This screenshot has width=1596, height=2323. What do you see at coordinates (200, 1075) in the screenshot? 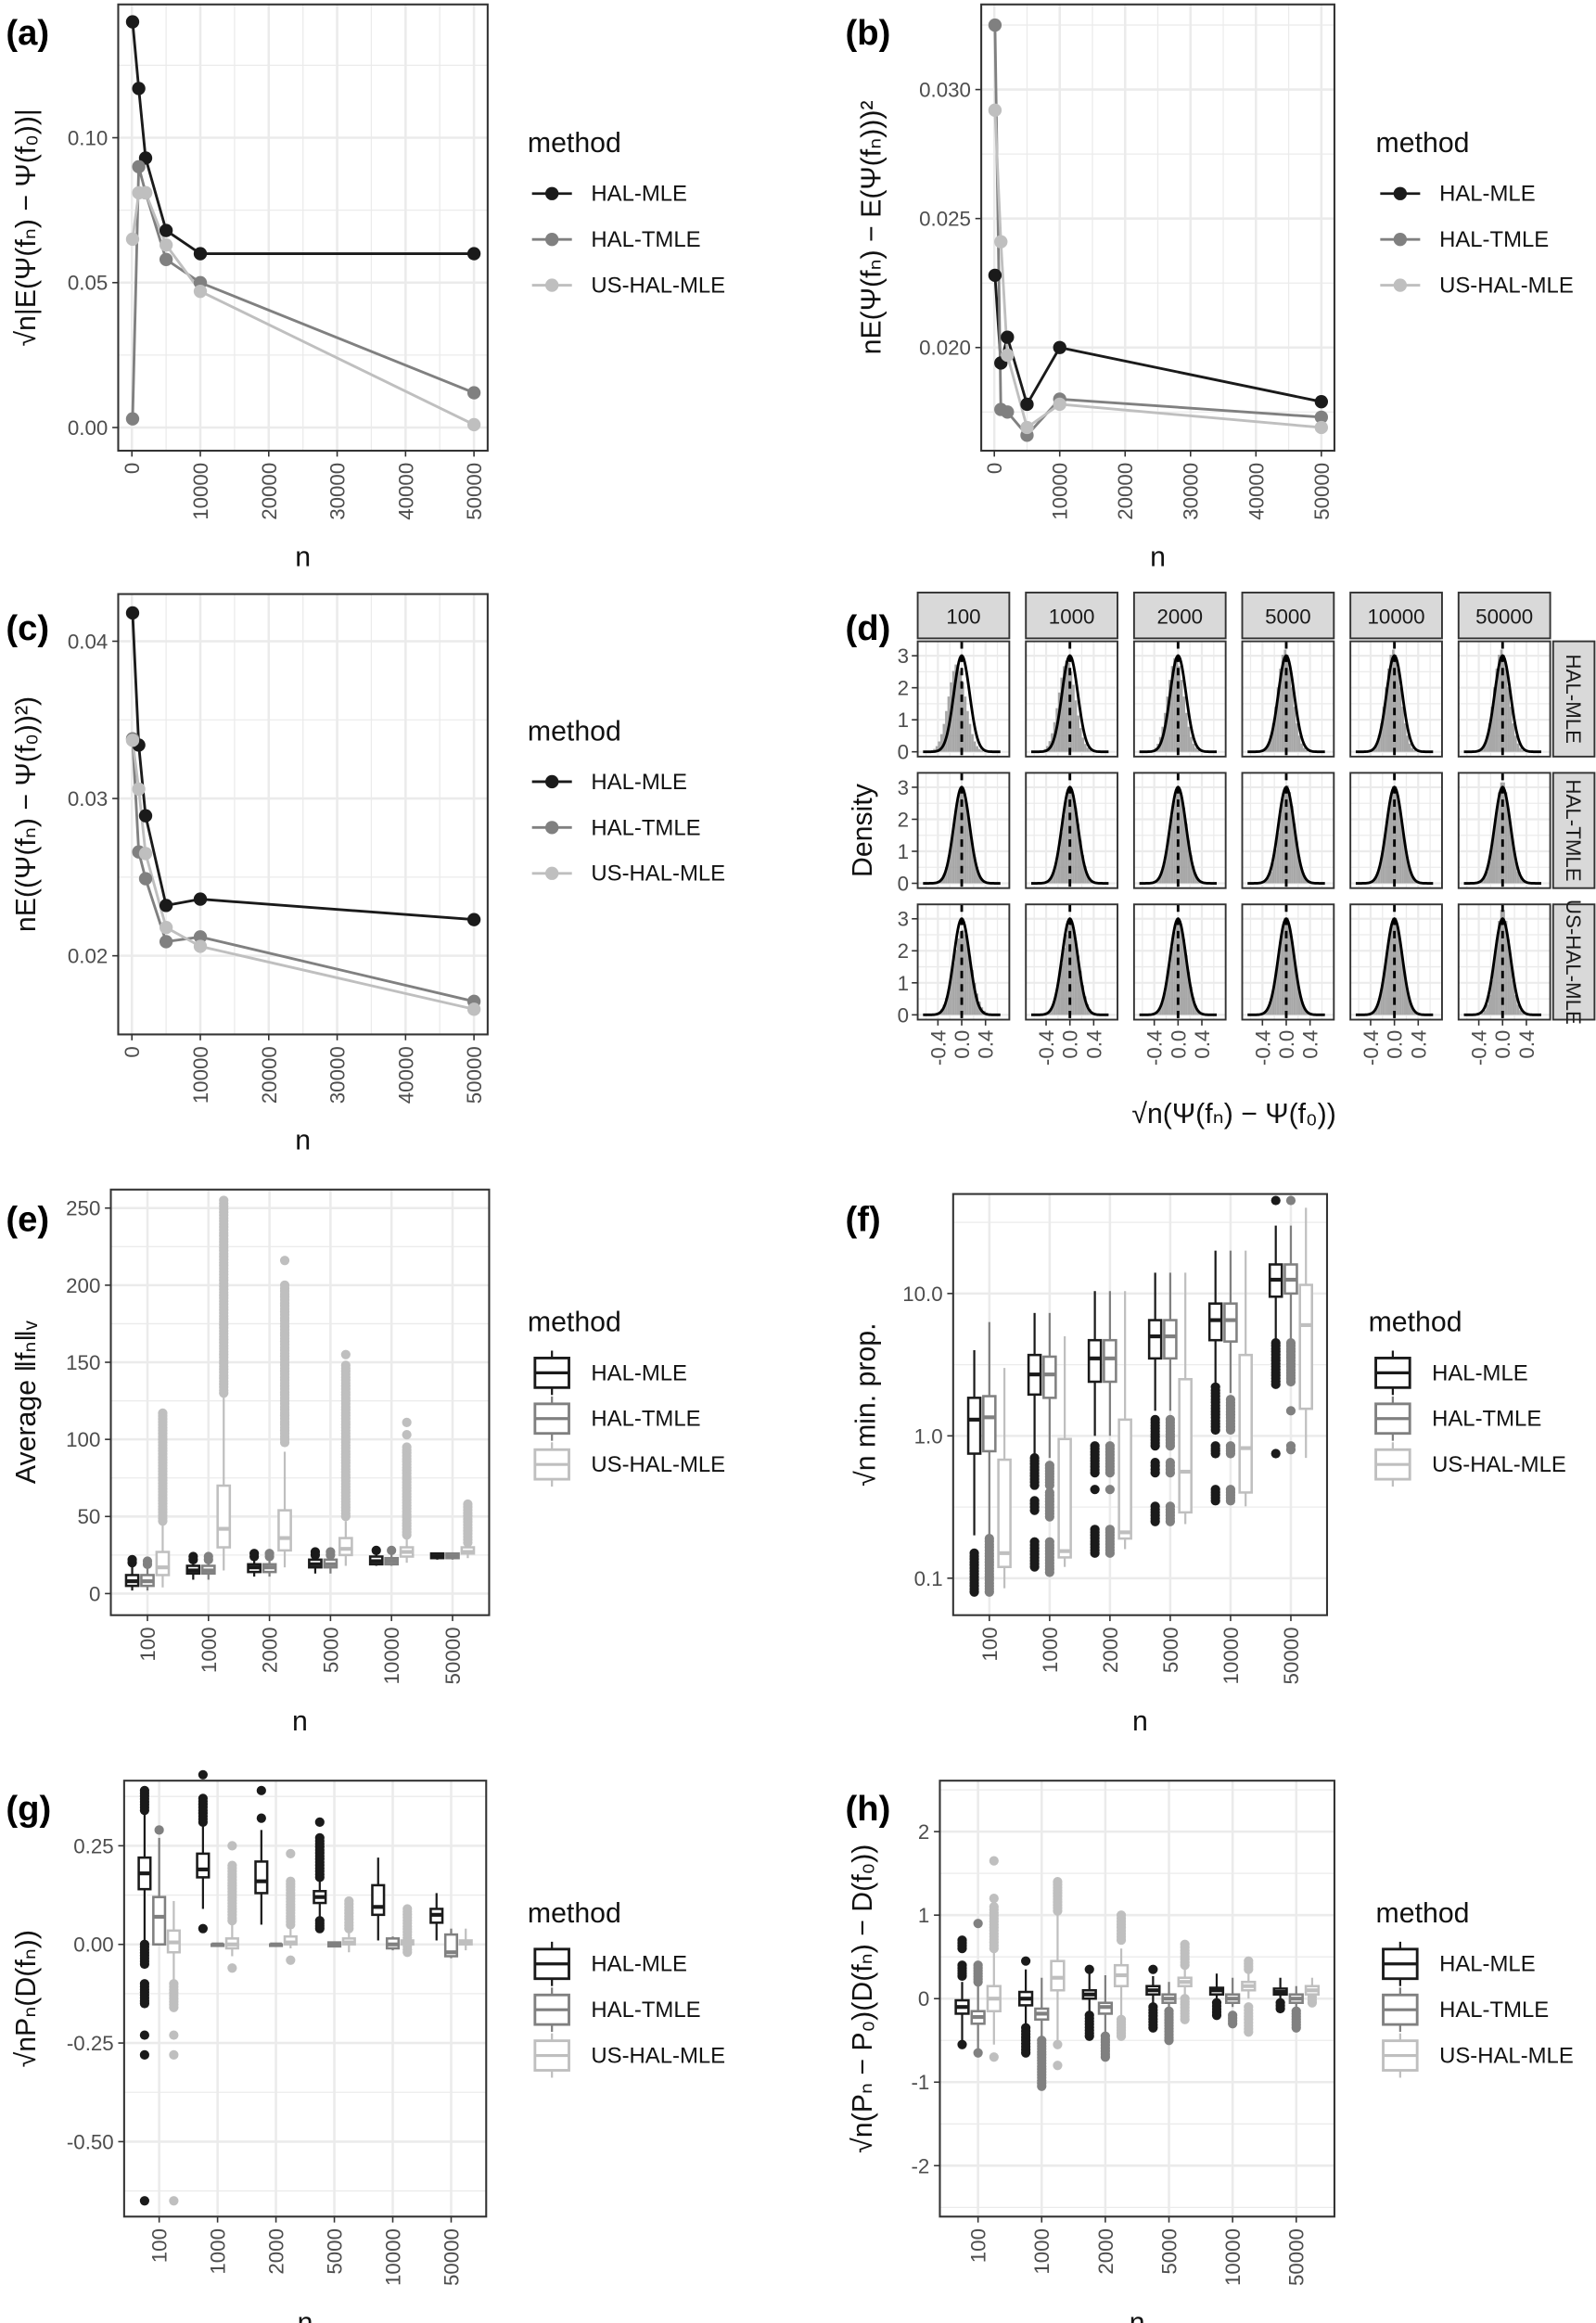
I see `x-tick-label: 10000` at bounding box center [200, 1075].